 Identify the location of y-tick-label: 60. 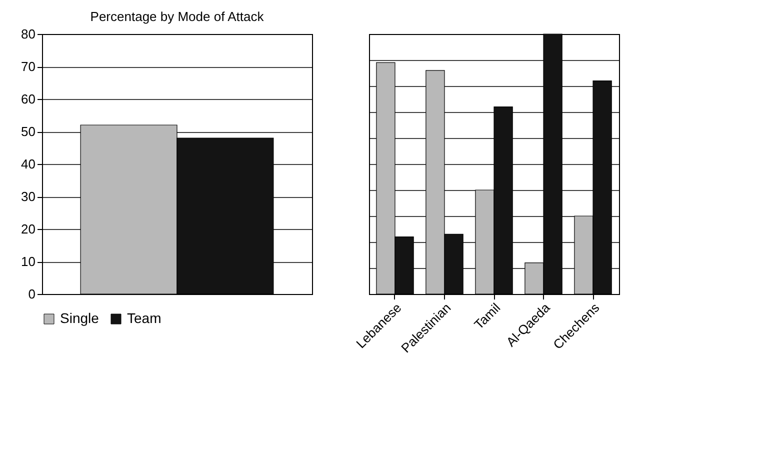
(28, 99).